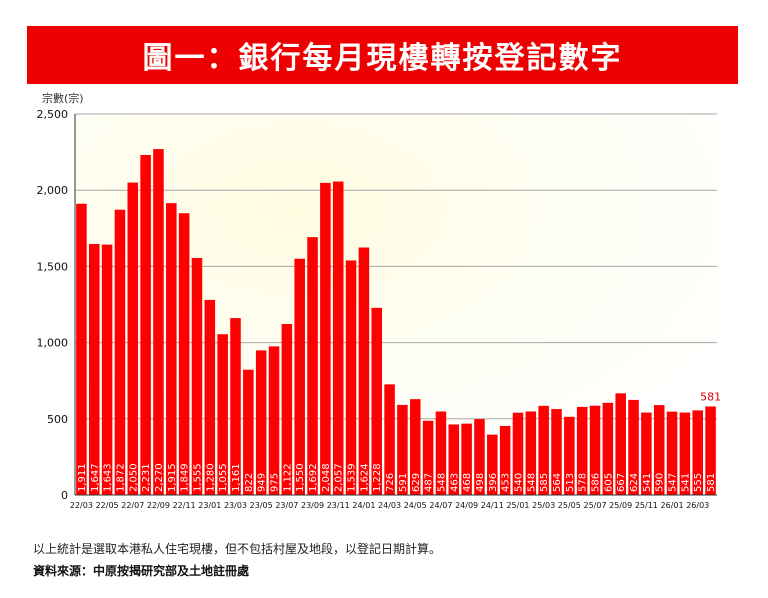 The height and width of the screenshot is (598, 768). I want to click on bar-value-label: 487, so click(429, 482).